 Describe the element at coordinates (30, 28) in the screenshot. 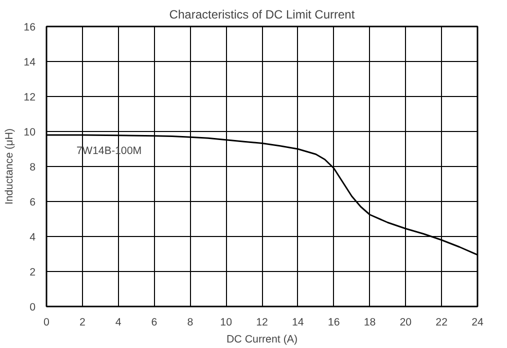

I see `y-tick-label: 16` at that location.